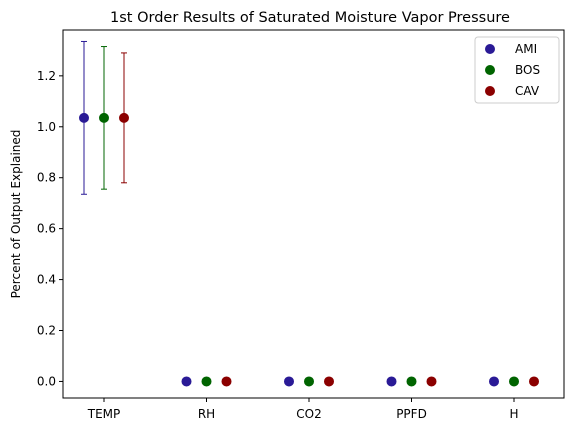  What do you see at coordinates (411, 414) in the screenshot?
I see `x-tick-label: PPFD` at bounding box center [411, 414].